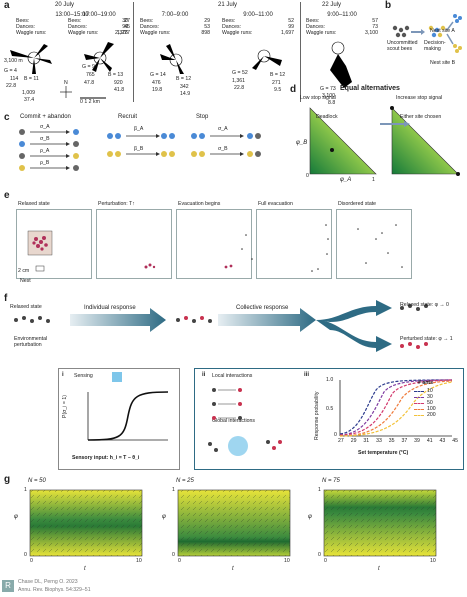 Image resolution: width=467 pixels, height=597 pixels. What do you see at coordinates (402, 46) in the screenshot?
I see `uncommitted-label: Uncommitted scout bees` at bounding box center [402, 46].